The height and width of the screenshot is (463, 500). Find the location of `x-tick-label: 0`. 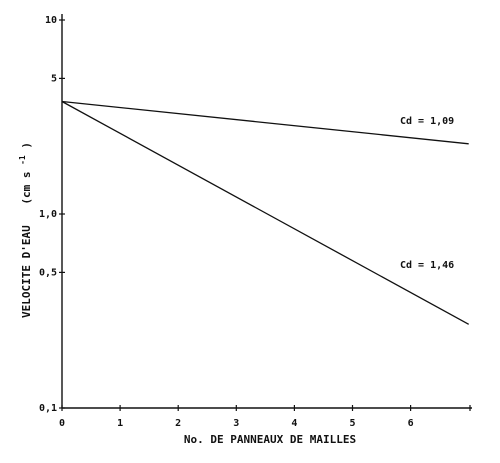

x-tick-label: 0 is located at coordinates (62, 423).